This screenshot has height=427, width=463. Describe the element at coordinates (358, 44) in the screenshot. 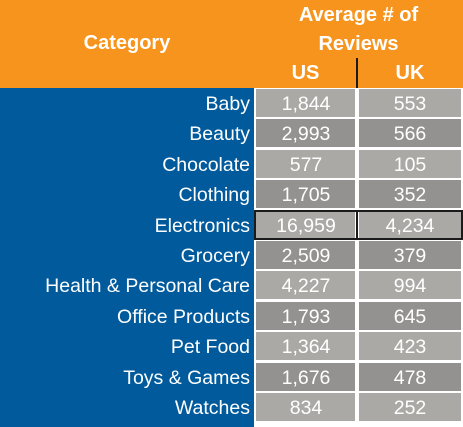

I see `group-header-line-2: Reviews` at that location.